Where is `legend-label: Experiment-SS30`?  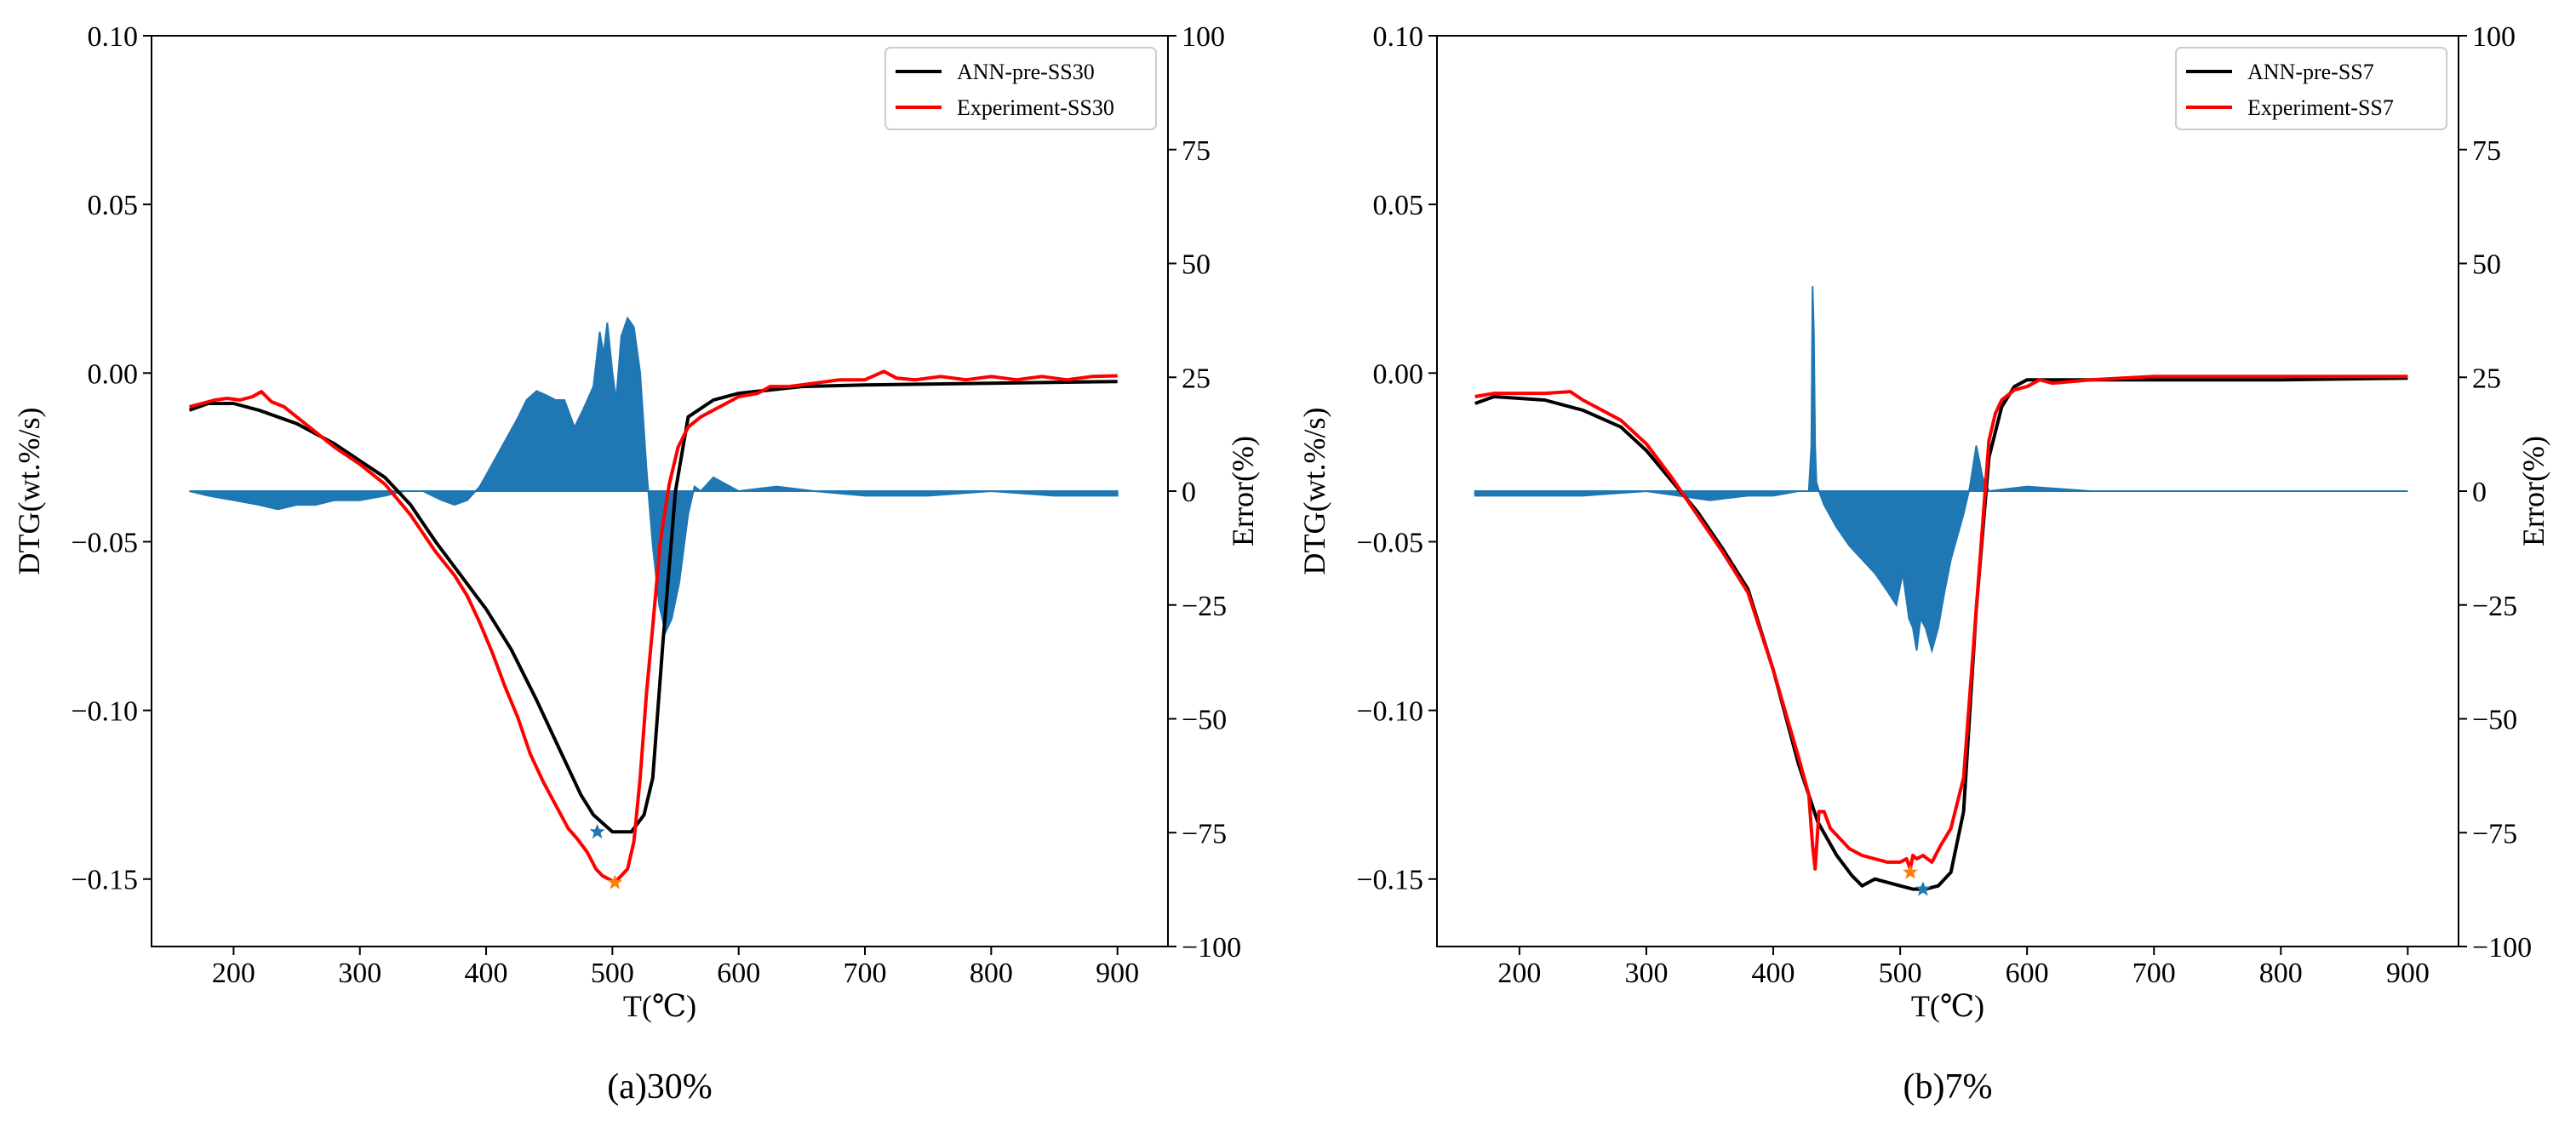
legend-label: Experiment-SS30 is located at coordinates (1036, 107).